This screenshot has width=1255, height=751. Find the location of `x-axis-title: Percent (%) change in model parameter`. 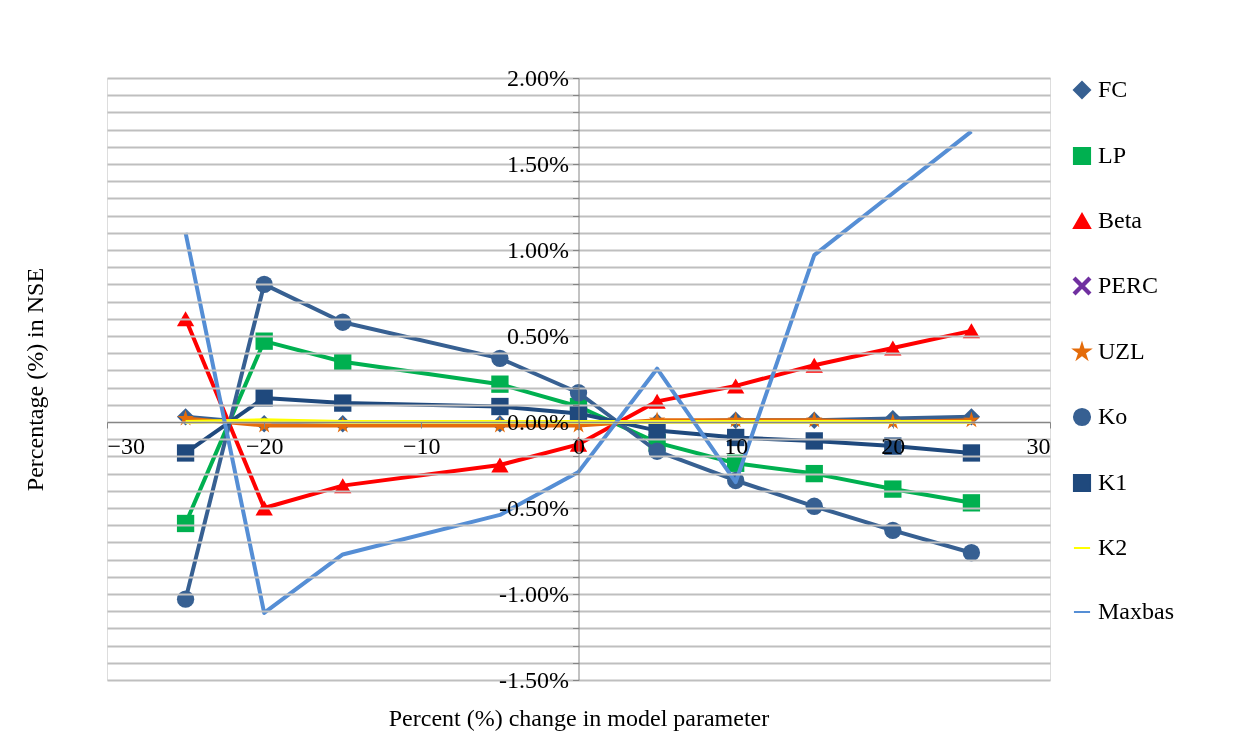

x-axis-title: Percent (%) change in model parameter is located at coordinates (579, 717).